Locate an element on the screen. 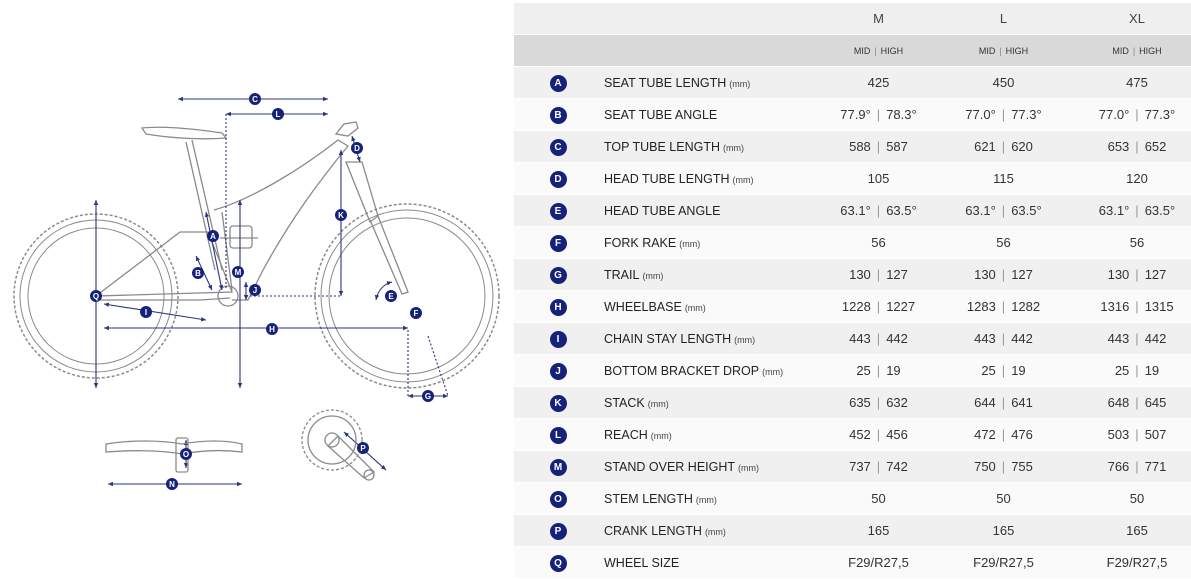  value-cell: 503 | 507 is located at coordinates (1128, 434).